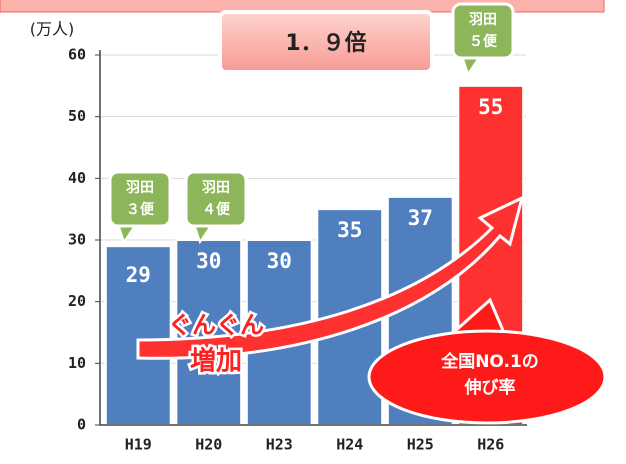 The width and height of the screenshot is (626, 464). I want to click on x-tick-label: H20, so click(208, 445).